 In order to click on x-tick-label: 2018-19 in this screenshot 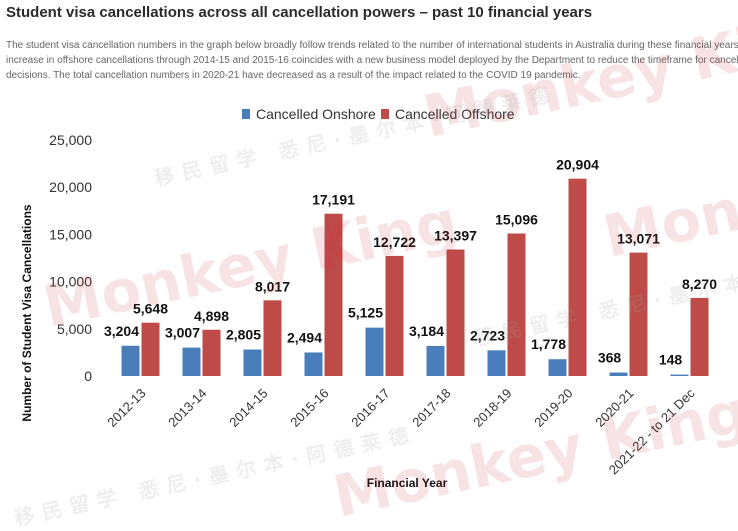, I will do `click(492, 408)`.